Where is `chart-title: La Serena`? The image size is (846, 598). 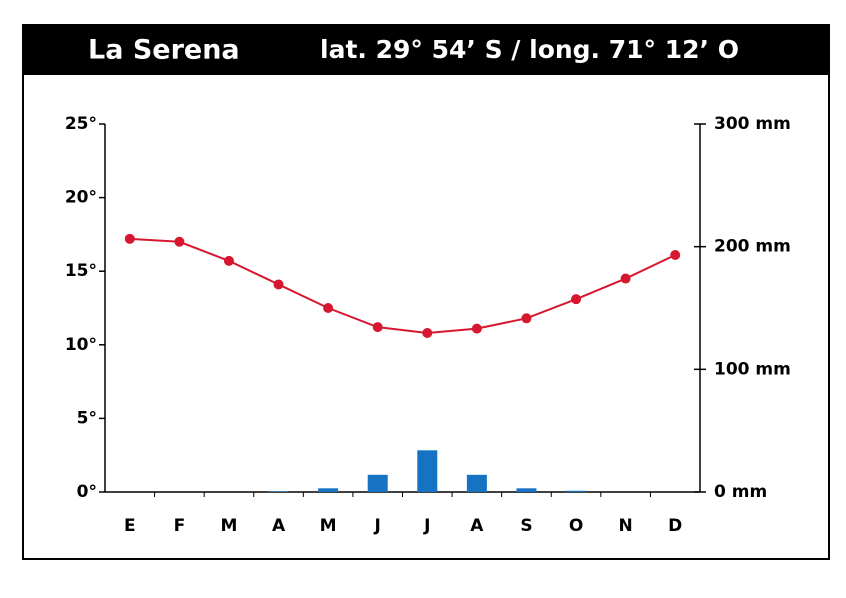 chart-title: La Serena is located at coordinates (164, 50).